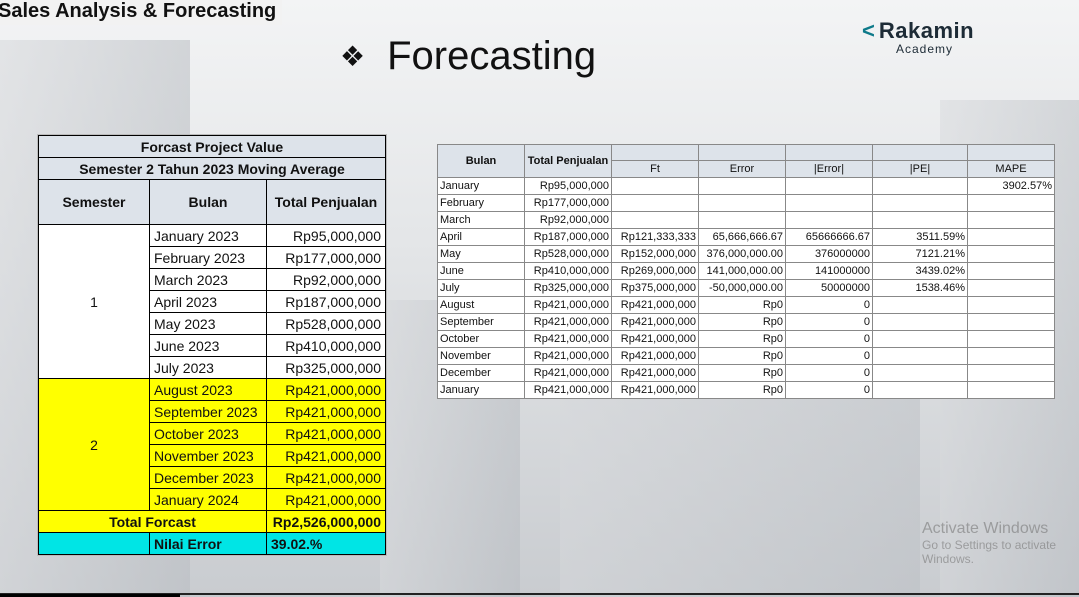 Image resolution: width=1079 pixels, height=597 pixels. I want to click on rt-header-ft: Ft, so click(655, 169).